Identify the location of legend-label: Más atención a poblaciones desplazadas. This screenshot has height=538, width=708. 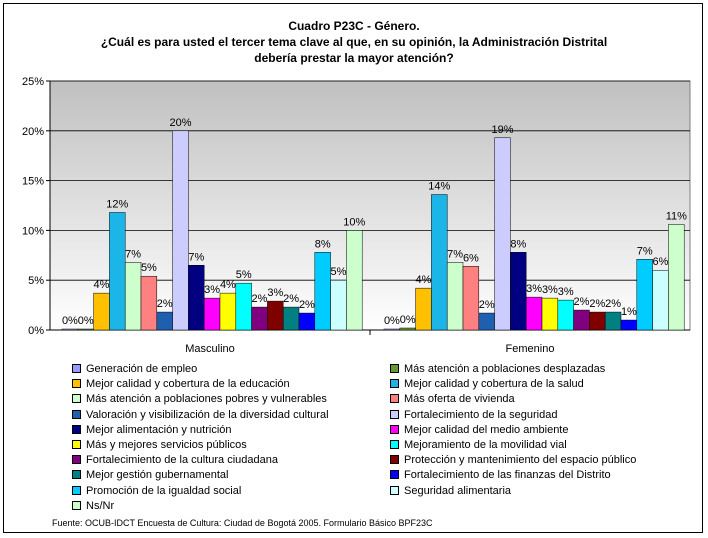
(505, 369).